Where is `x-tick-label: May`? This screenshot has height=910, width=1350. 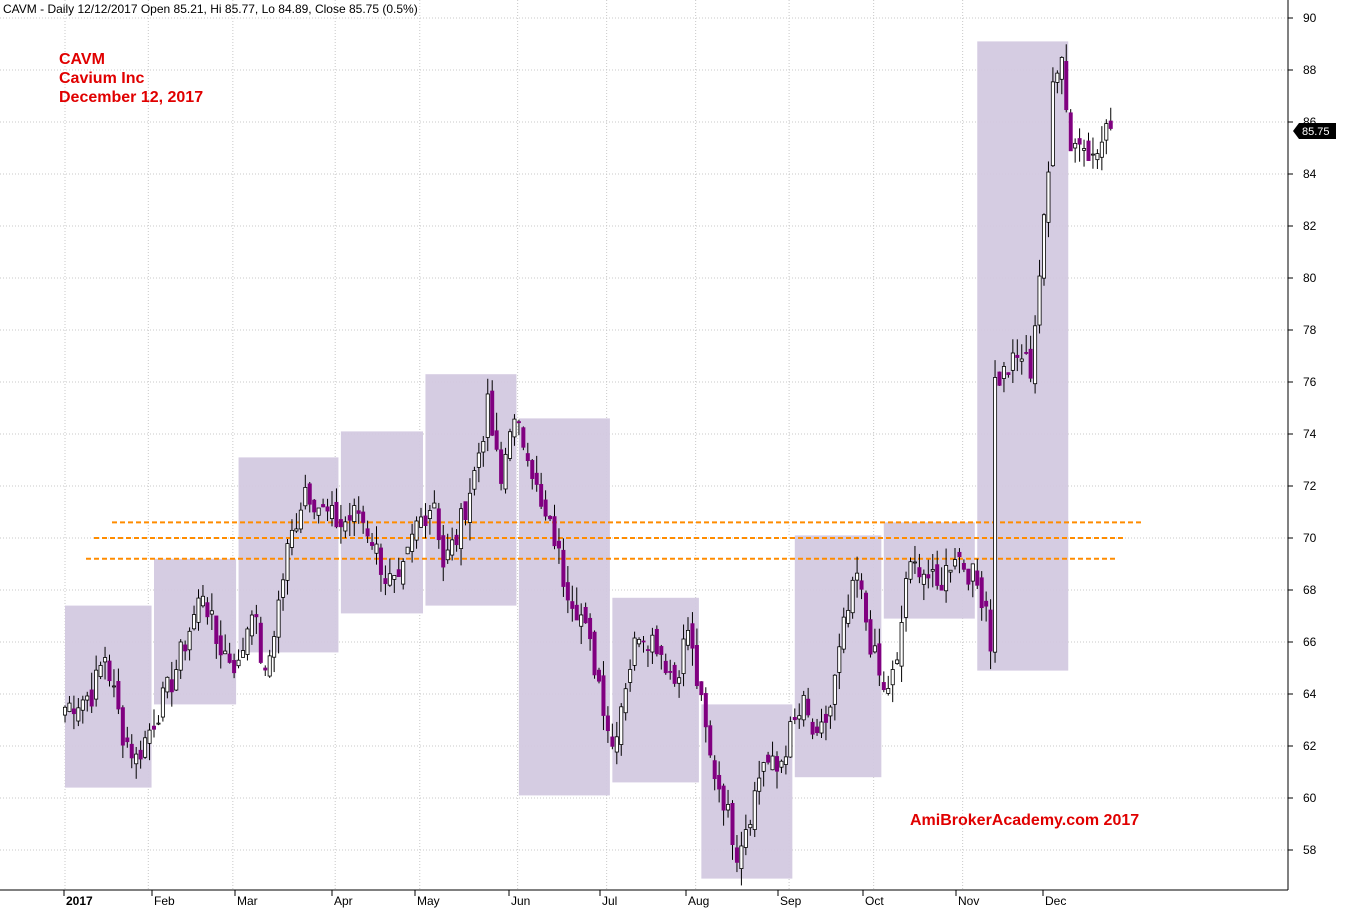 x-tick-label: May is located at coordinates (428, 901).